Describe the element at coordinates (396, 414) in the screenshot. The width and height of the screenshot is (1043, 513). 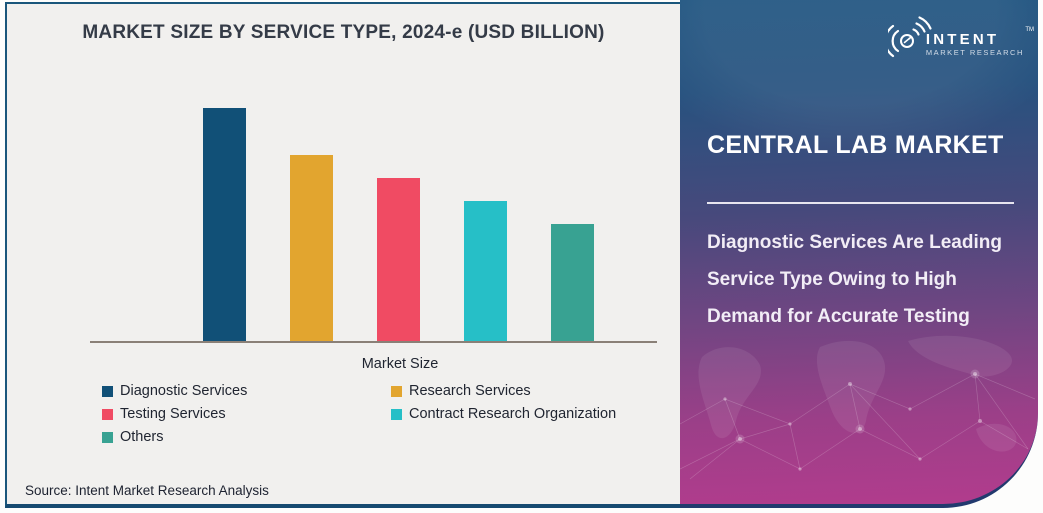
I see `legend-swatch-contract-research-organization` at that location.